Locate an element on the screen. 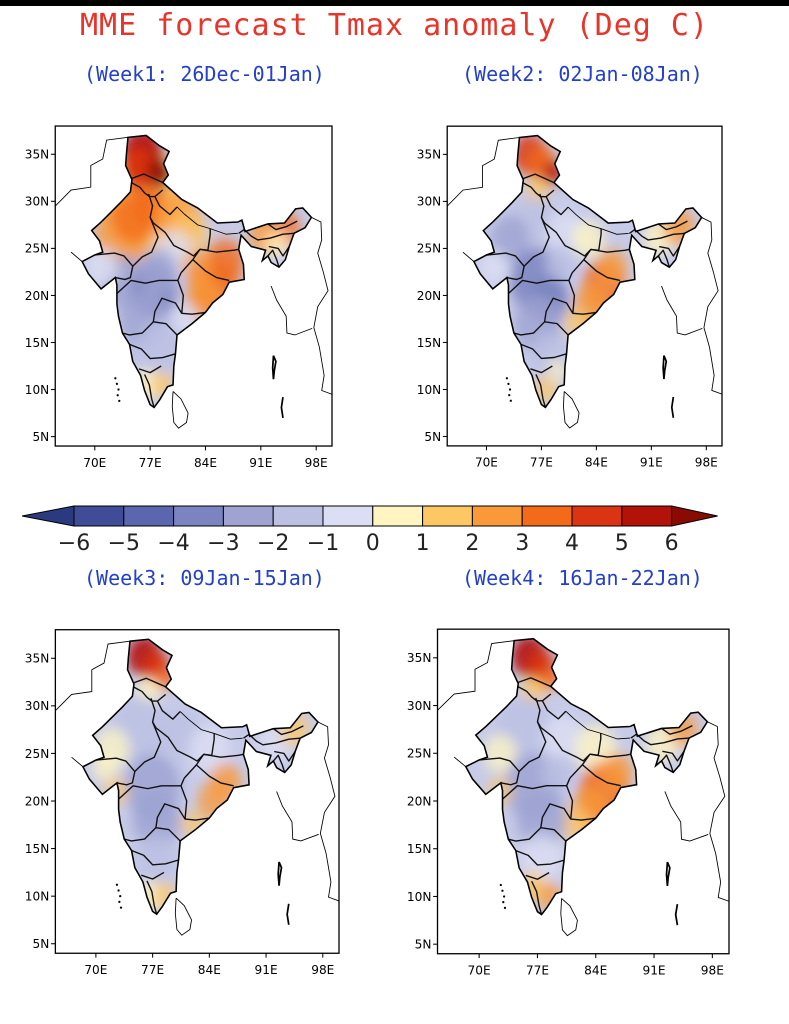 This screenshot has width=789, height=1024. colorbar-label: −6 is located at coordinates (74, 543).